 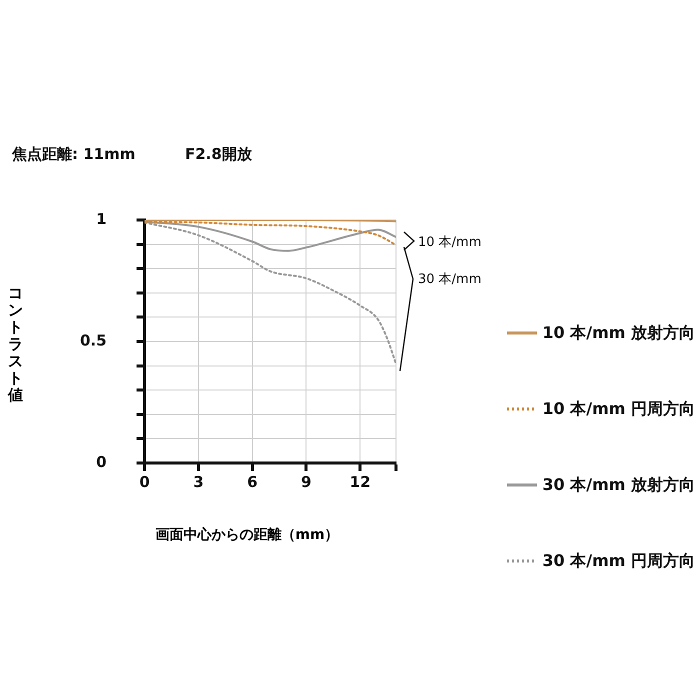 I want to click on y-tick-label: 0.5, so click(x=93, y=340).